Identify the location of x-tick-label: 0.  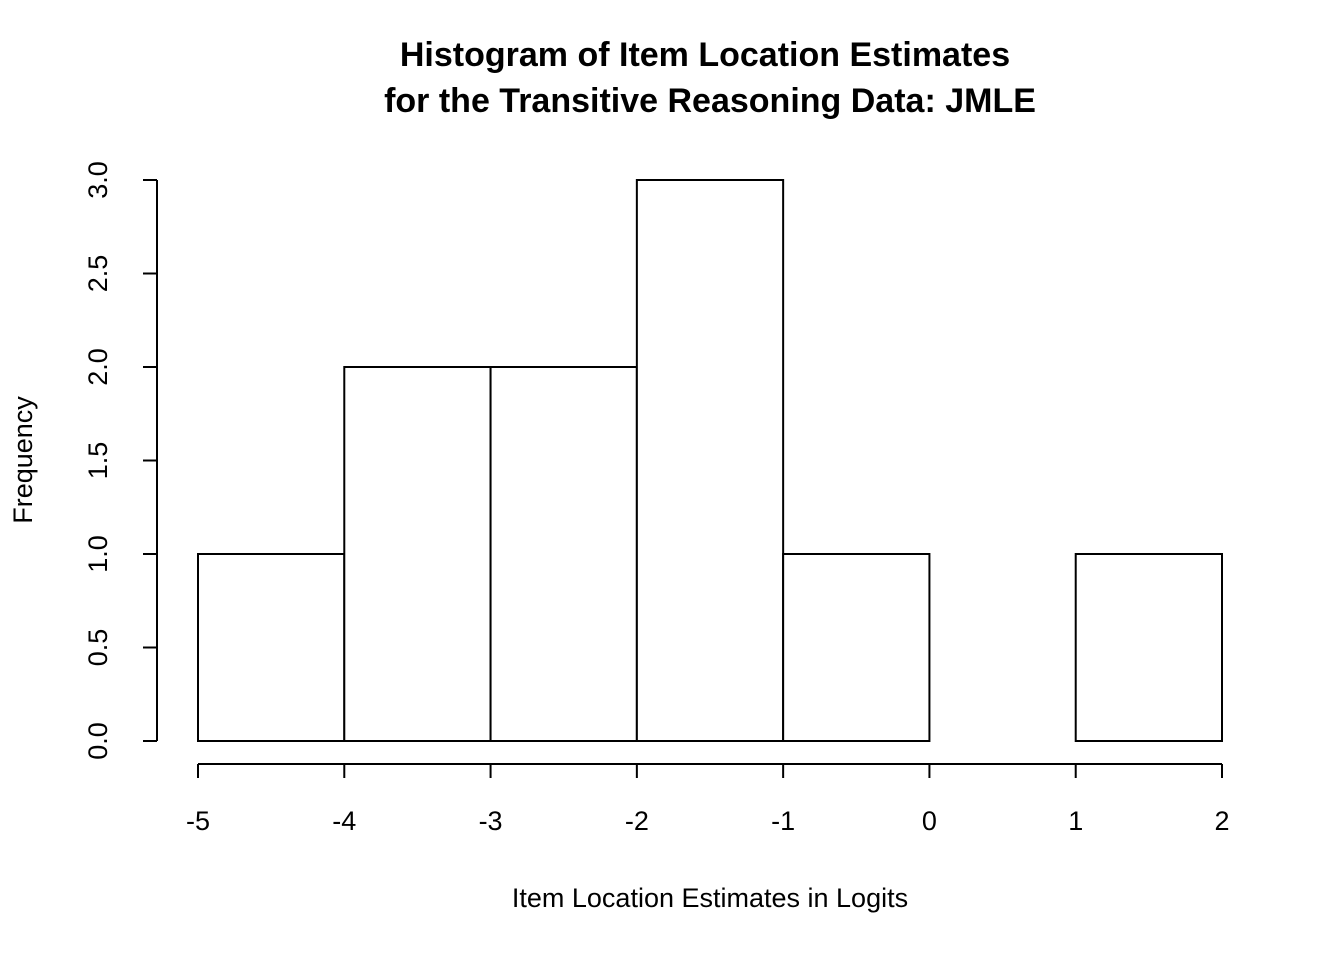
(929, 821).